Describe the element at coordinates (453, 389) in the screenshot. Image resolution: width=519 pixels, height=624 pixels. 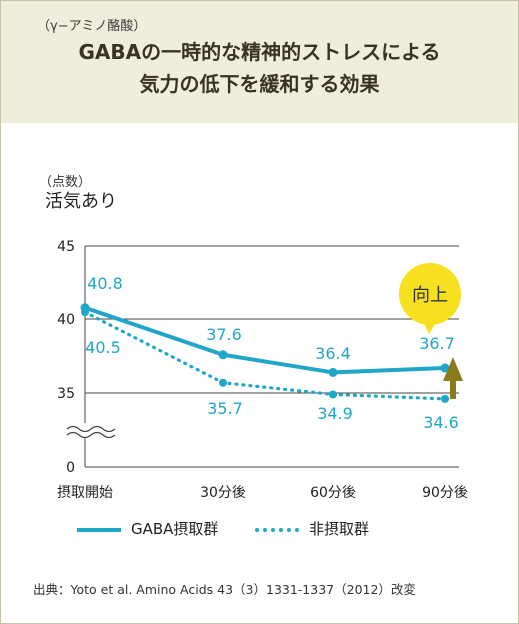
I see `up-arrow-shaft` at that location.